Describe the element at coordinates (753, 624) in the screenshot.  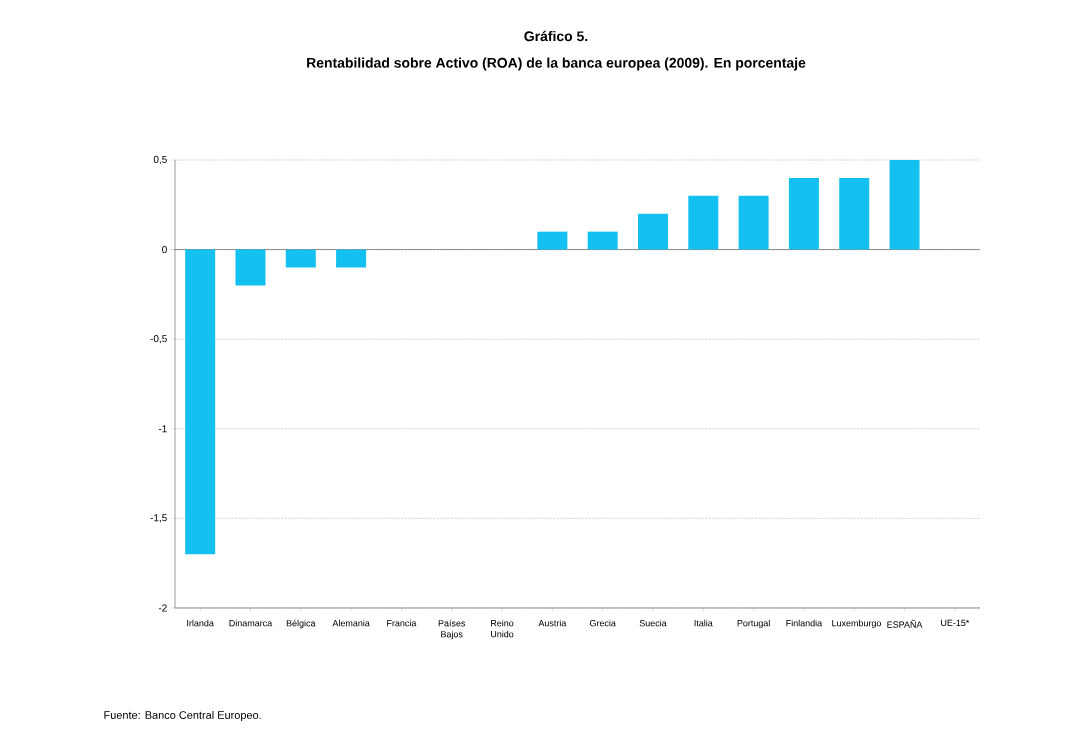
I see `x-tick-label: Portugal` at that location.